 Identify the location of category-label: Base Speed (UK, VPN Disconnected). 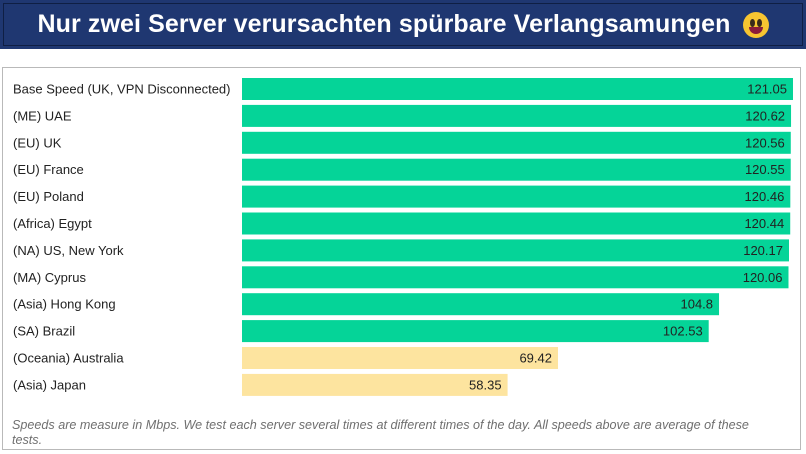
(122, 89).